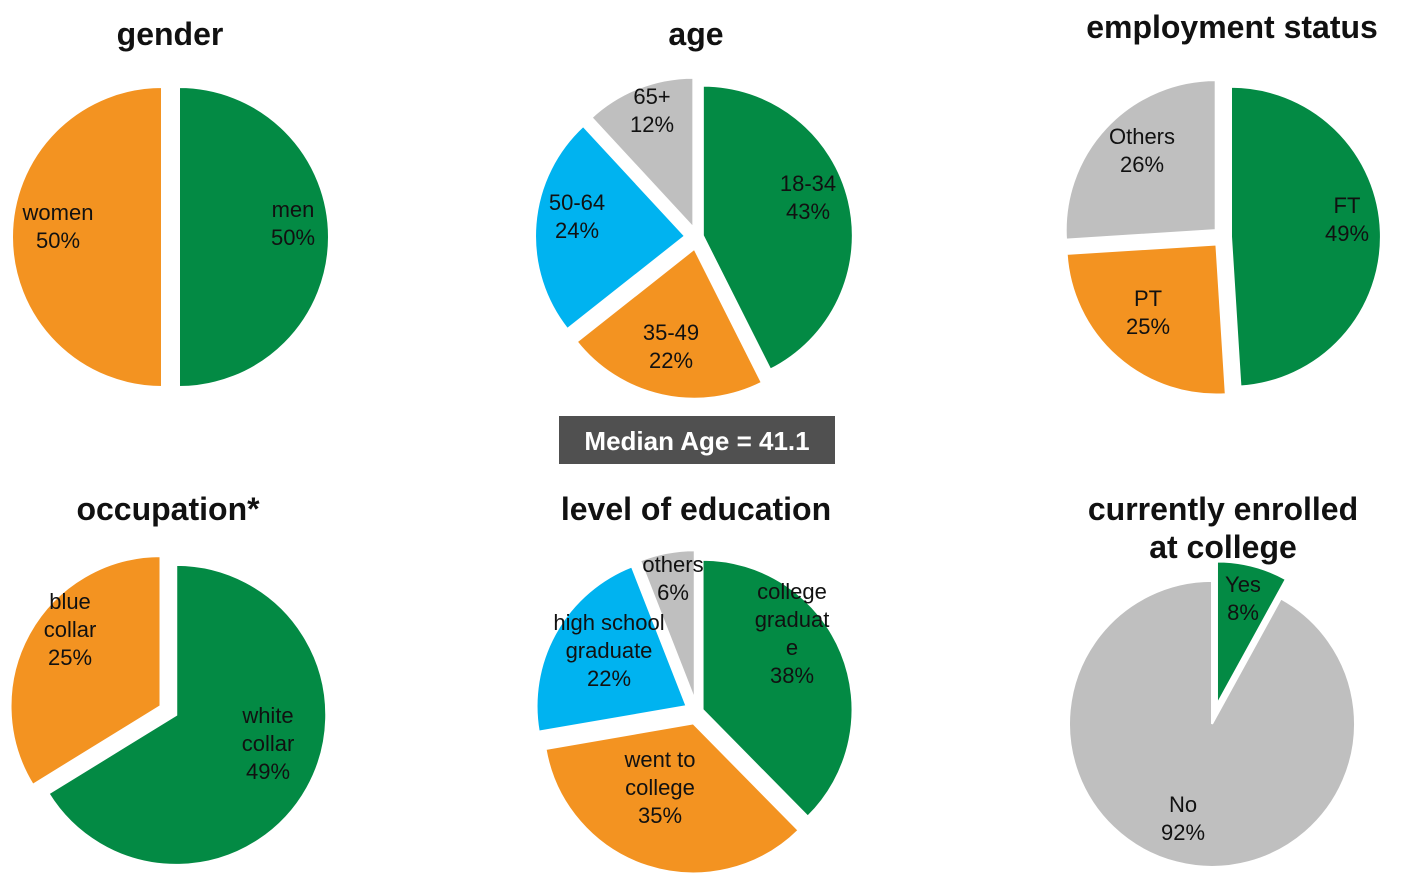 The width and height of the screenshot is (1402, 896). Describe the element at coordinates (58, 226) in the screenshot. I see `slice-label: women 50%` at that location.